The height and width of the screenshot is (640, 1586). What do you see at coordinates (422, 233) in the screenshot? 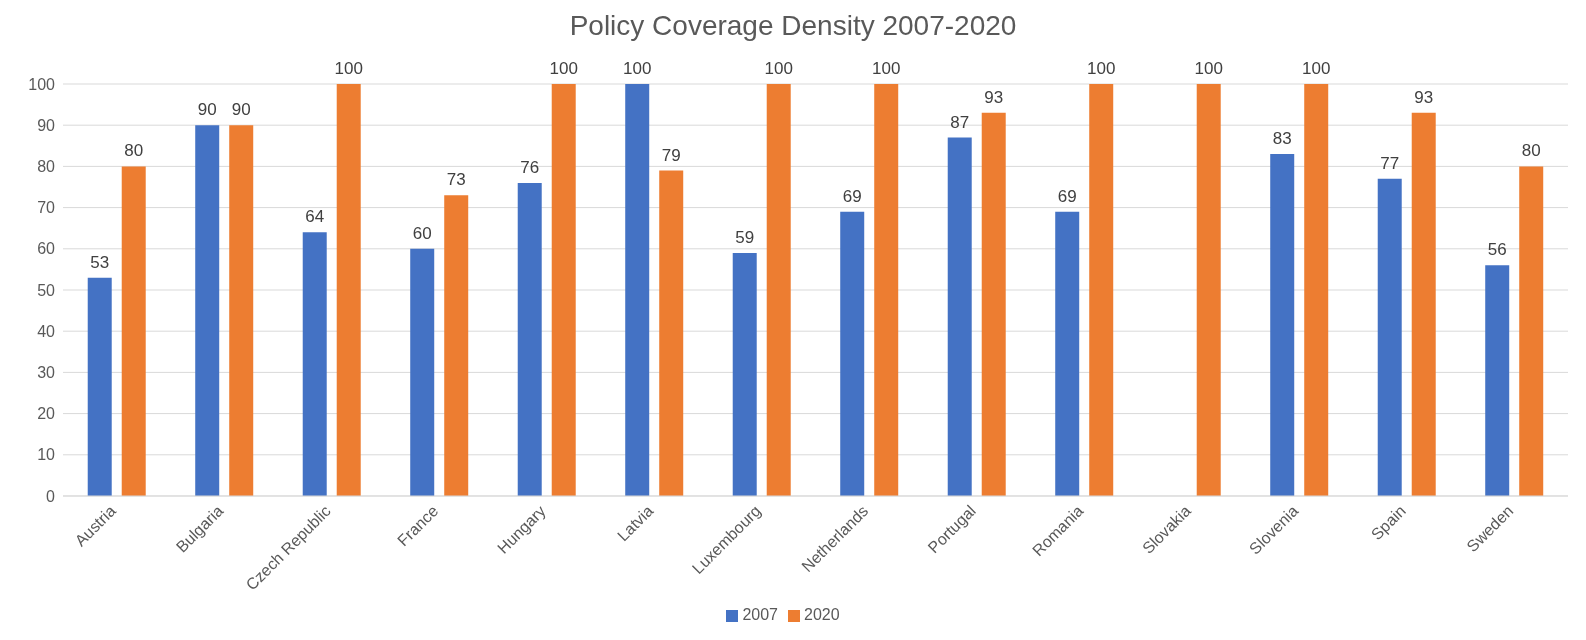
I see `data-label: 60` at bounding box center [422, 233].